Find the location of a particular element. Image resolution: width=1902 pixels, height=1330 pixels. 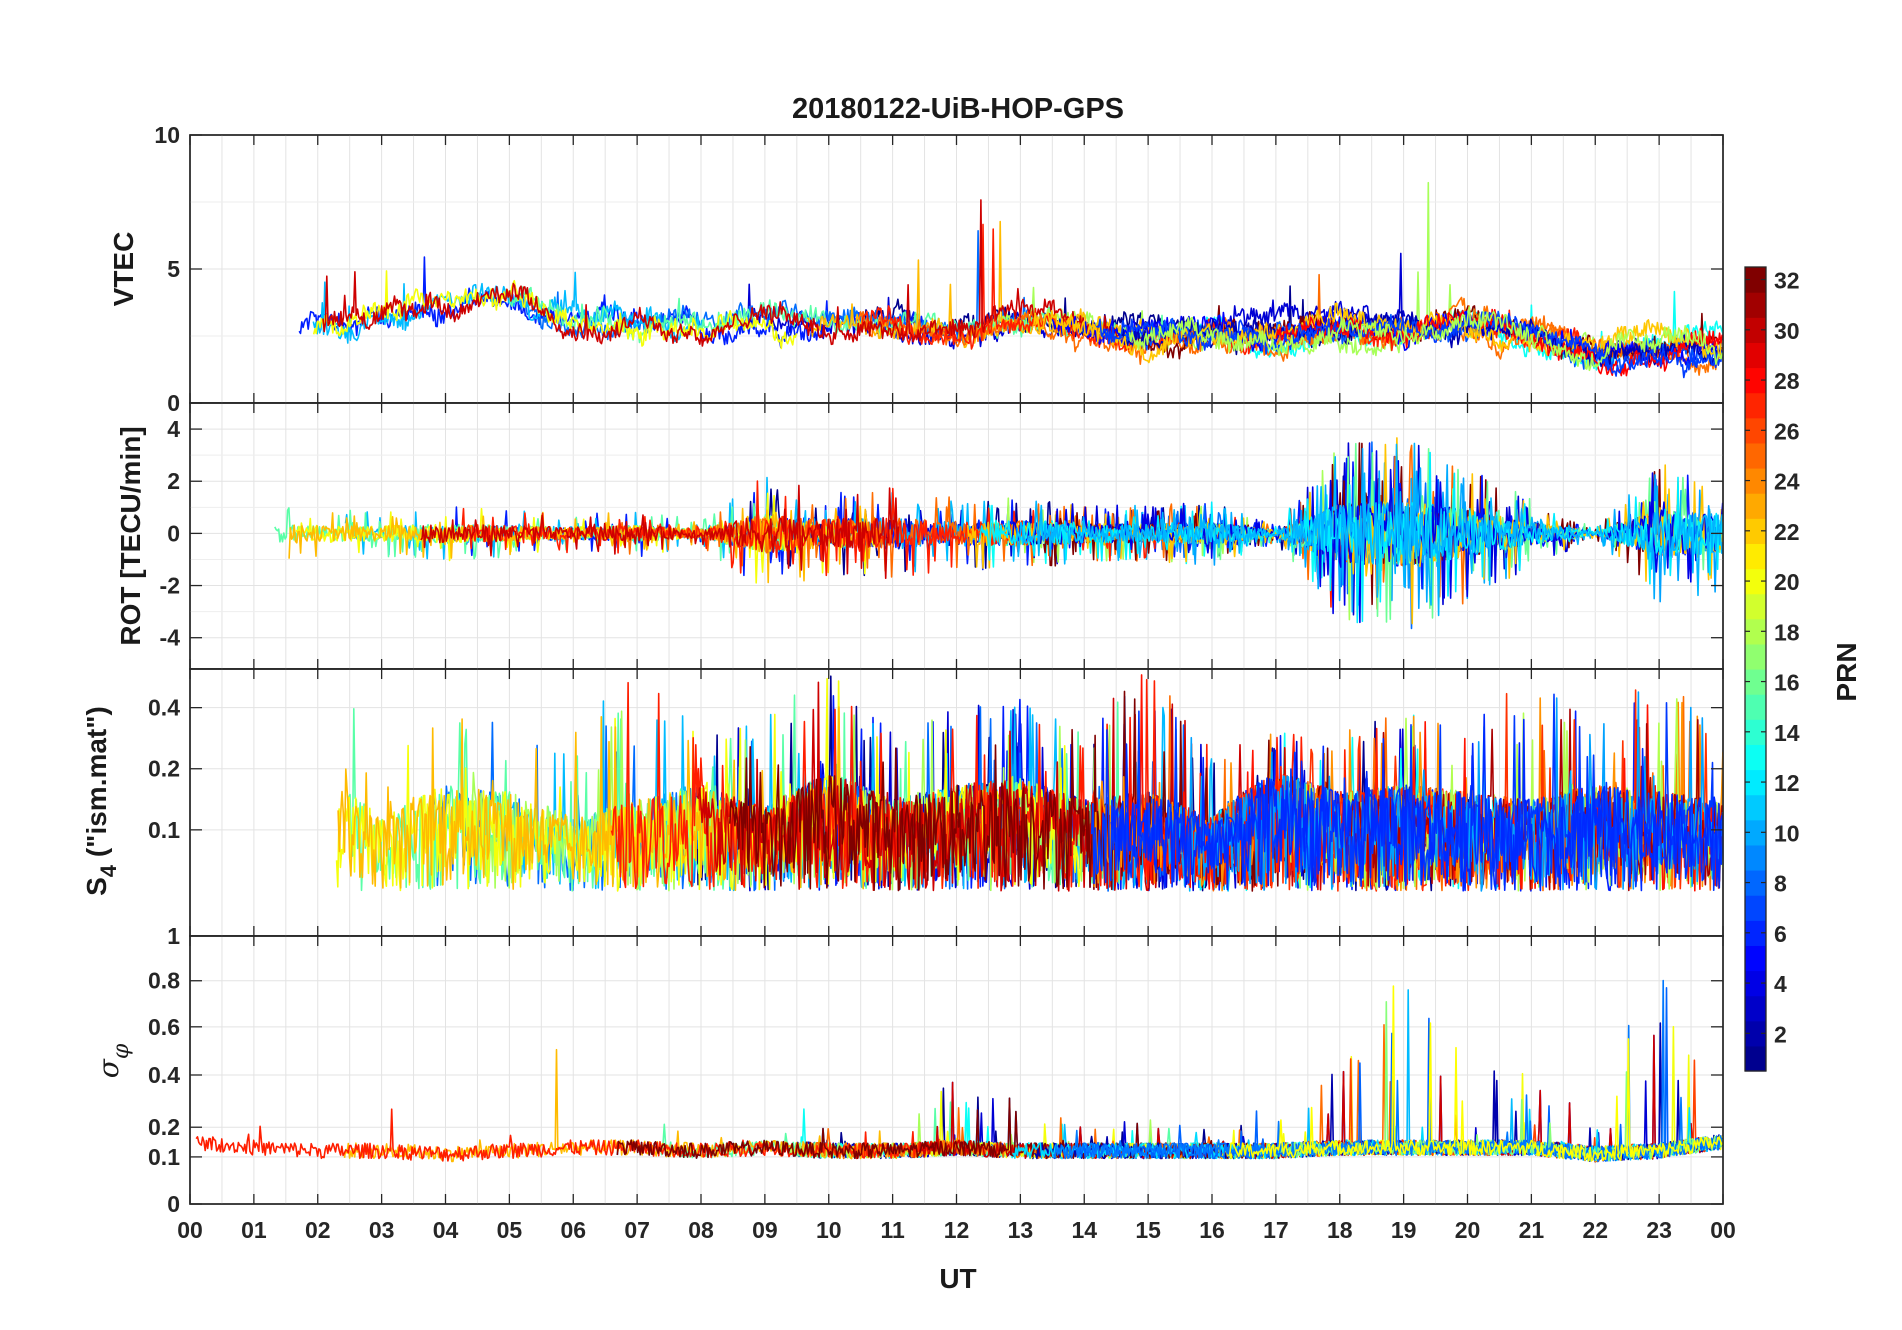

x-tick-label: 13 is located at coordinates (1021, 1230).